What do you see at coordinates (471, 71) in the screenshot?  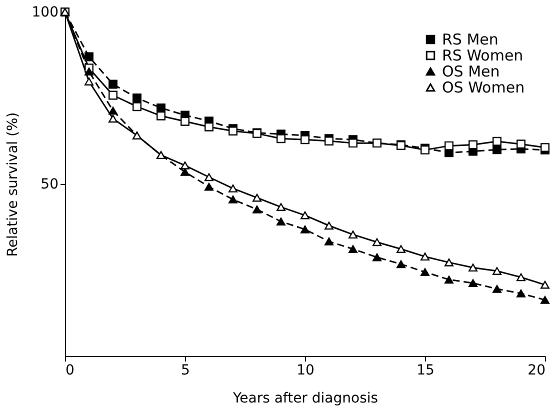 I see `legend-label: OS Men` at bounding box center [471, 71].